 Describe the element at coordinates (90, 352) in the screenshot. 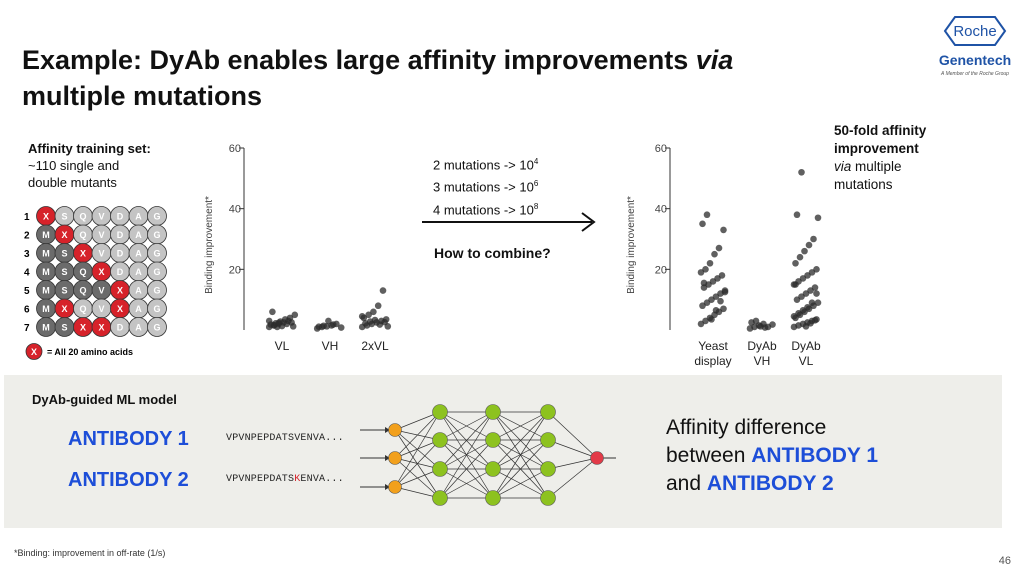

I see `legend-text: = All 20 amino acids` at that location.